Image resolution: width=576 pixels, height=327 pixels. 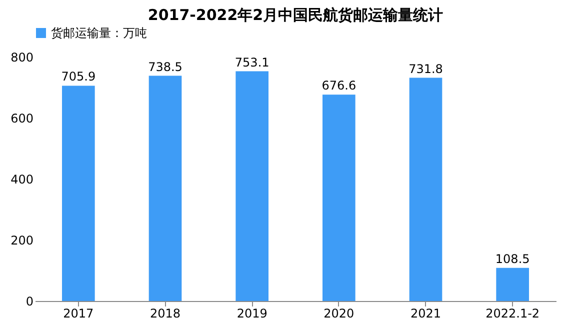 I want to click on x-tick-label: 2020, so click(x=339, y=313).